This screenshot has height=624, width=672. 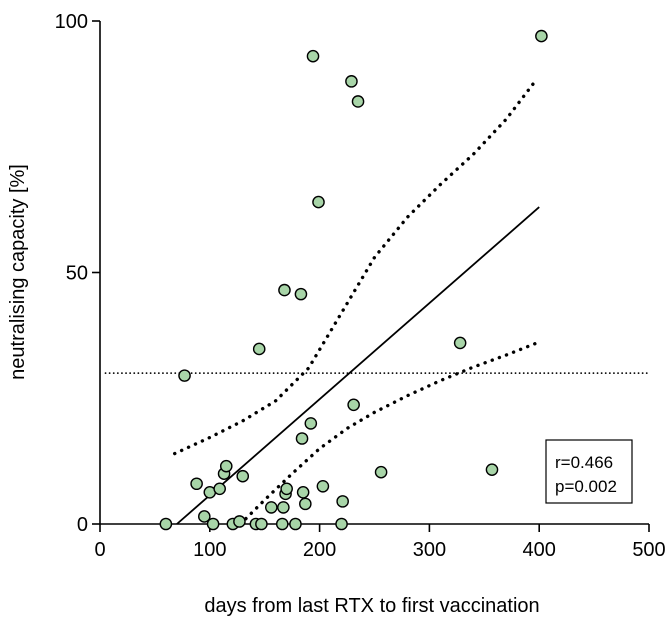 I want to click on stats-annotation: r=0.466 p=0.002, so click(x=589, y=471).